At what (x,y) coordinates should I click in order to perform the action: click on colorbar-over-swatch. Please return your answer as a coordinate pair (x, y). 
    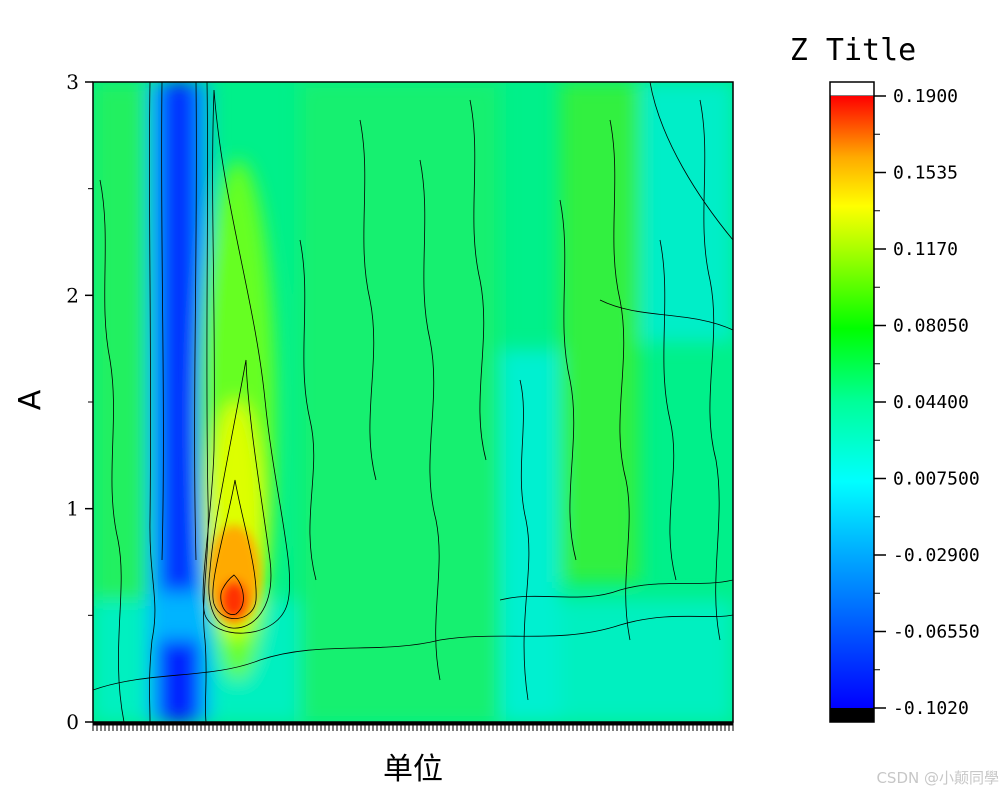
    Looking at the image, I should click on (852, 89).